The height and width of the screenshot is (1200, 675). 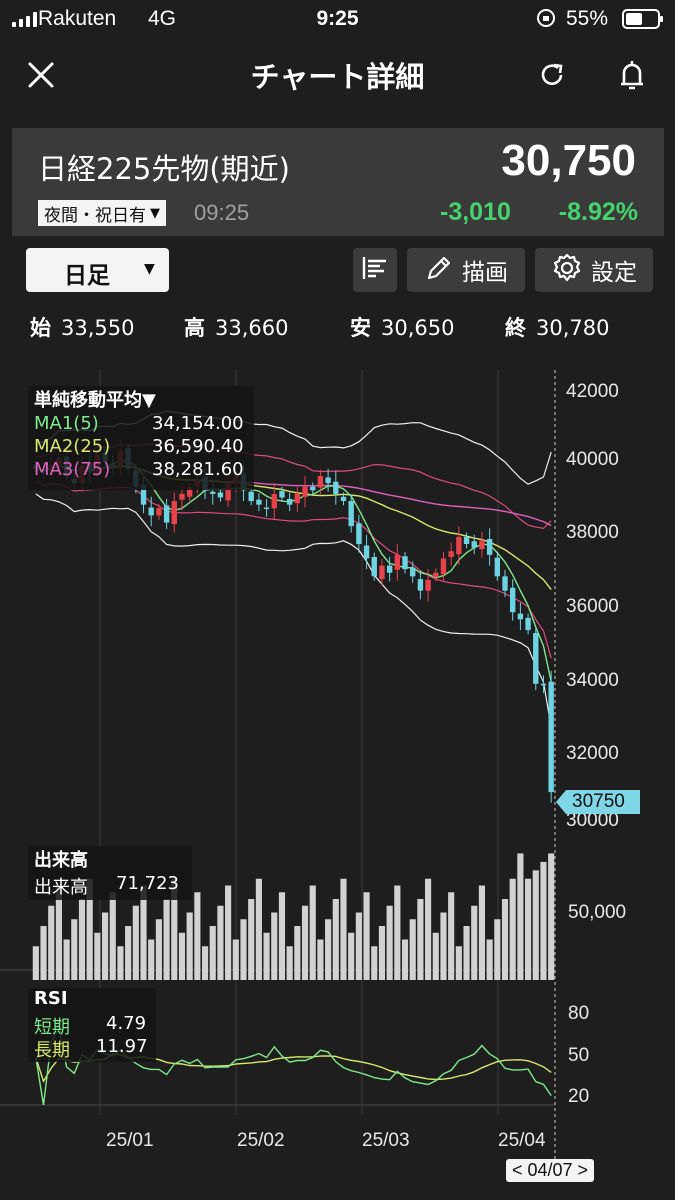 I want to click on pencil-icon, so click(x=439, y=270).